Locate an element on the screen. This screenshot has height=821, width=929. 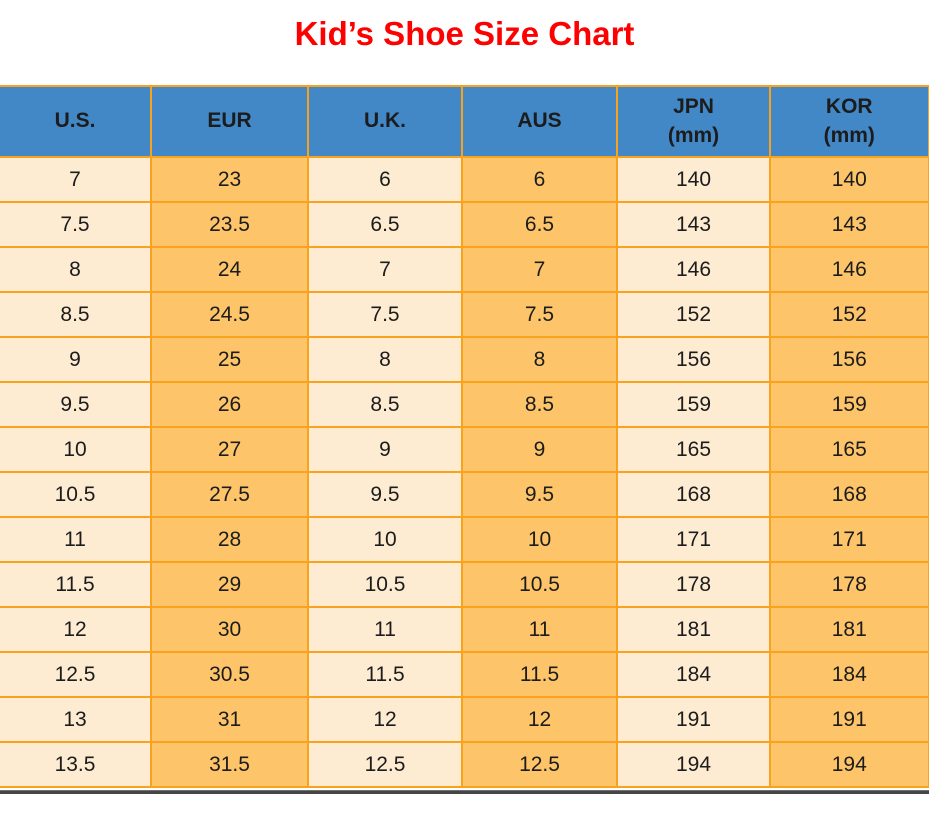
table-cell-aus: 11 is located at coordinates (539, 629).